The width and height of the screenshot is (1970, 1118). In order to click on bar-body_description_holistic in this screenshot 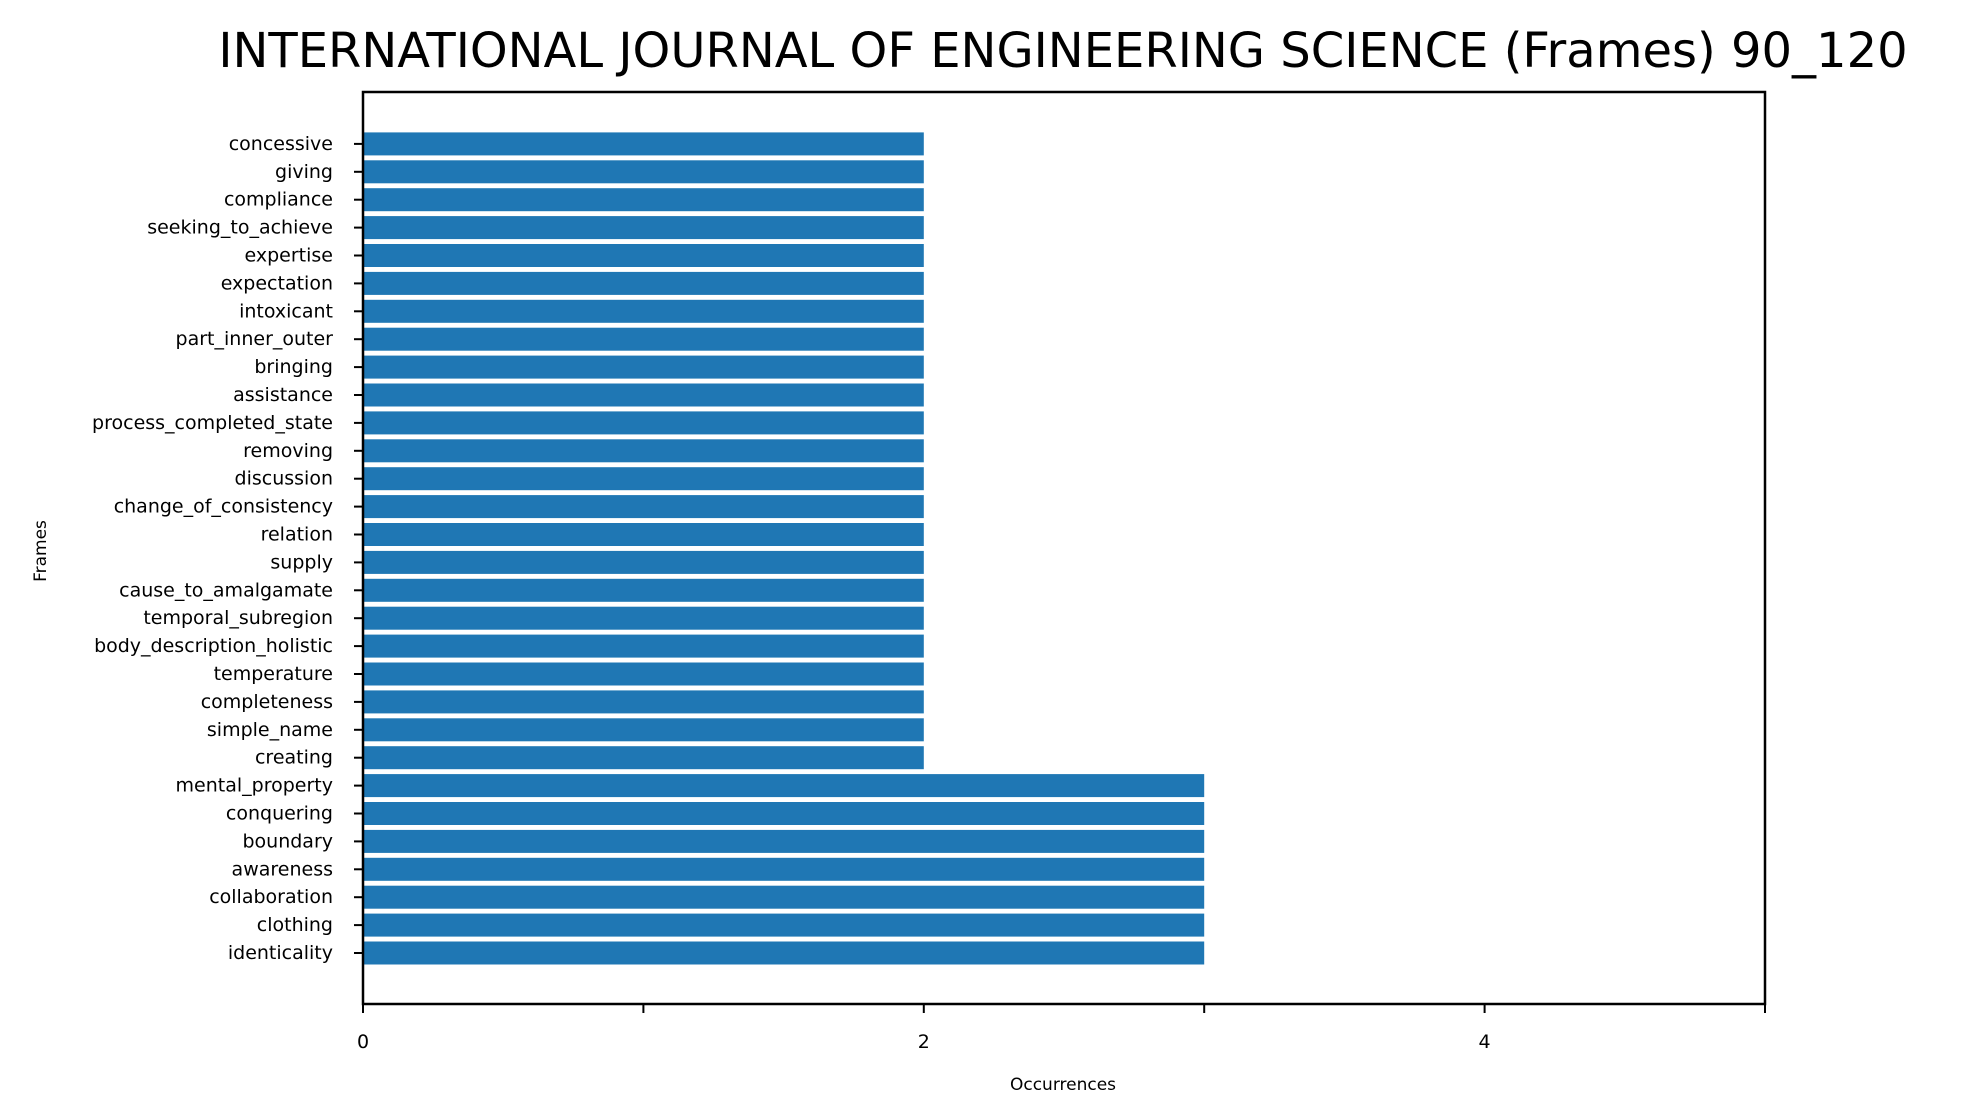, I will do `click(643, 646)`.